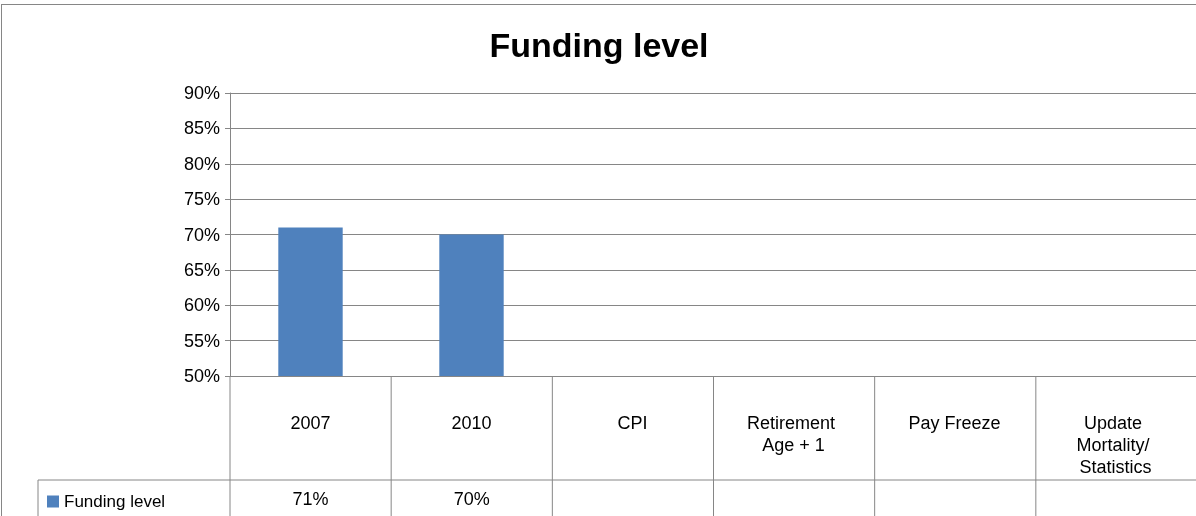 The width and height of the screenshot is (1196, 516). Describe the element at coordinates (599, 45) in the screenshot. I see `chart-title: Funding level` at that location.